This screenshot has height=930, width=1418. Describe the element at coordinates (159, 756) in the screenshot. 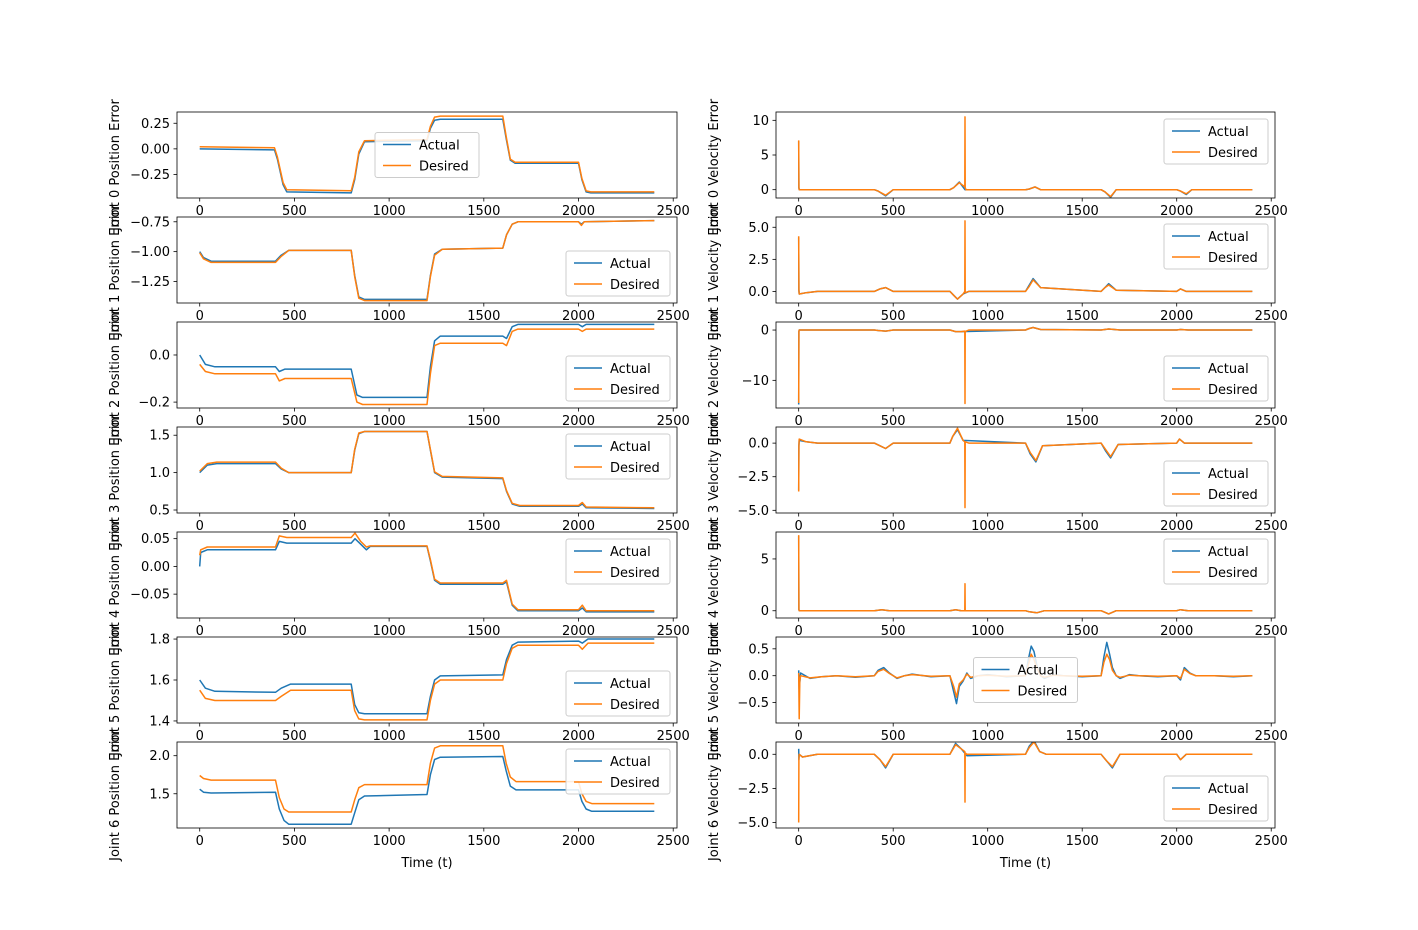

I see `y-tick-label: 2.0` at that location.